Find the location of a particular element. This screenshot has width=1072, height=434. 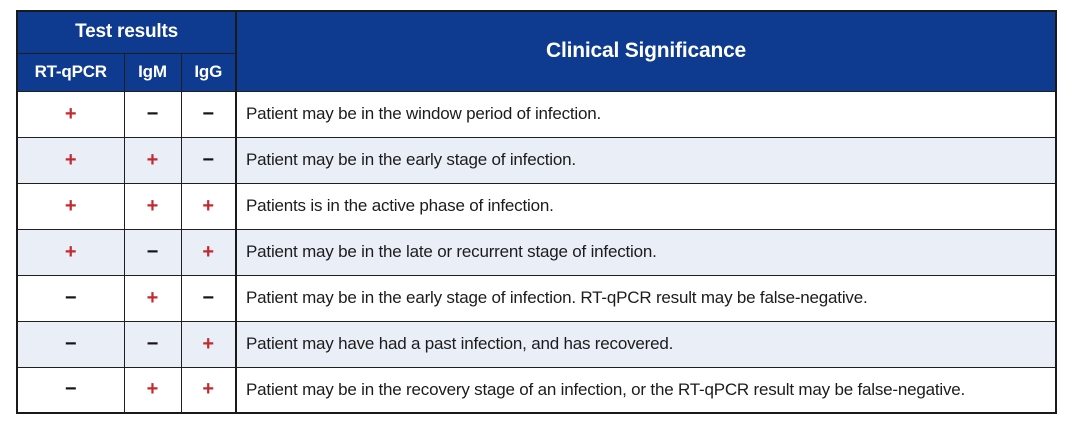

column-header-rtqpcr: RT-qPCR is located at coordinates (70, 72).